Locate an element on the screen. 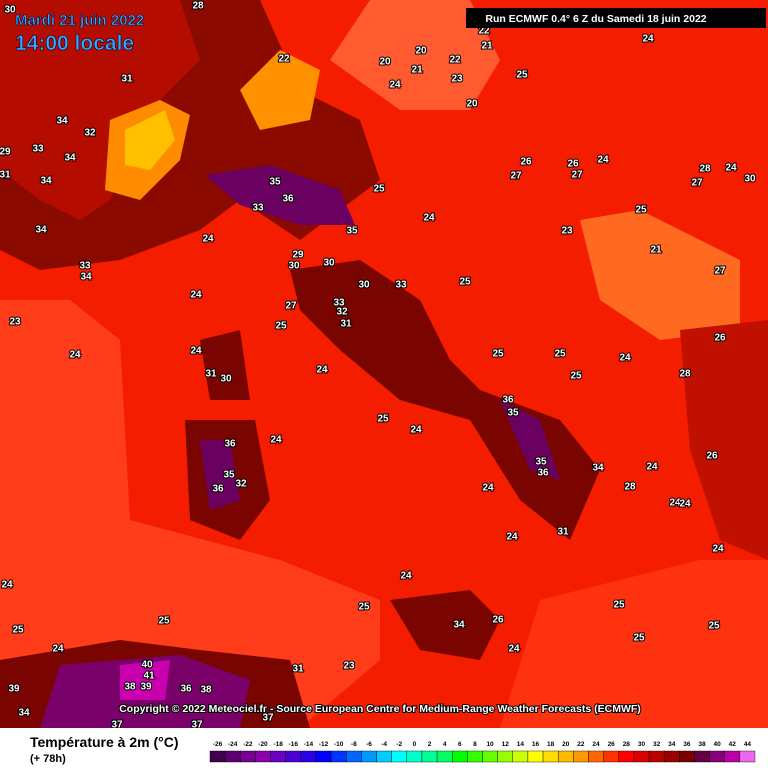 The image size is (768, 768). legend-tick-label: -20 is located at coordinates (263, 744).